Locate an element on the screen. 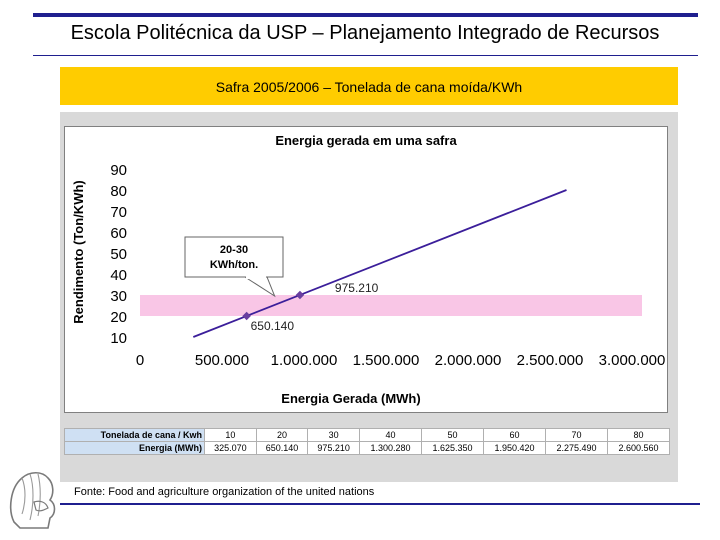 This screenshot has height=540, width=720. table-cell: 1.625.350 is located at coordinates (452, 448).